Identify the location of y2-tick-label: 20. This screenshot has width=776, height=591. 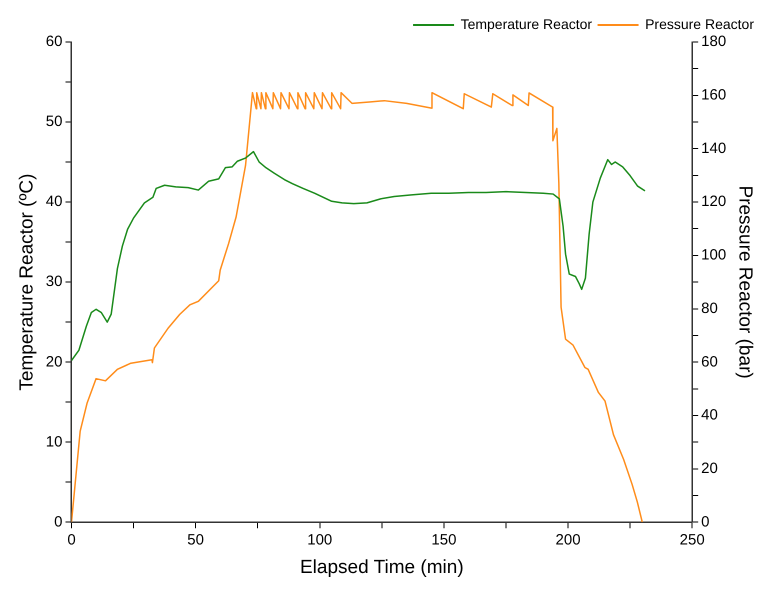
(709, 468).